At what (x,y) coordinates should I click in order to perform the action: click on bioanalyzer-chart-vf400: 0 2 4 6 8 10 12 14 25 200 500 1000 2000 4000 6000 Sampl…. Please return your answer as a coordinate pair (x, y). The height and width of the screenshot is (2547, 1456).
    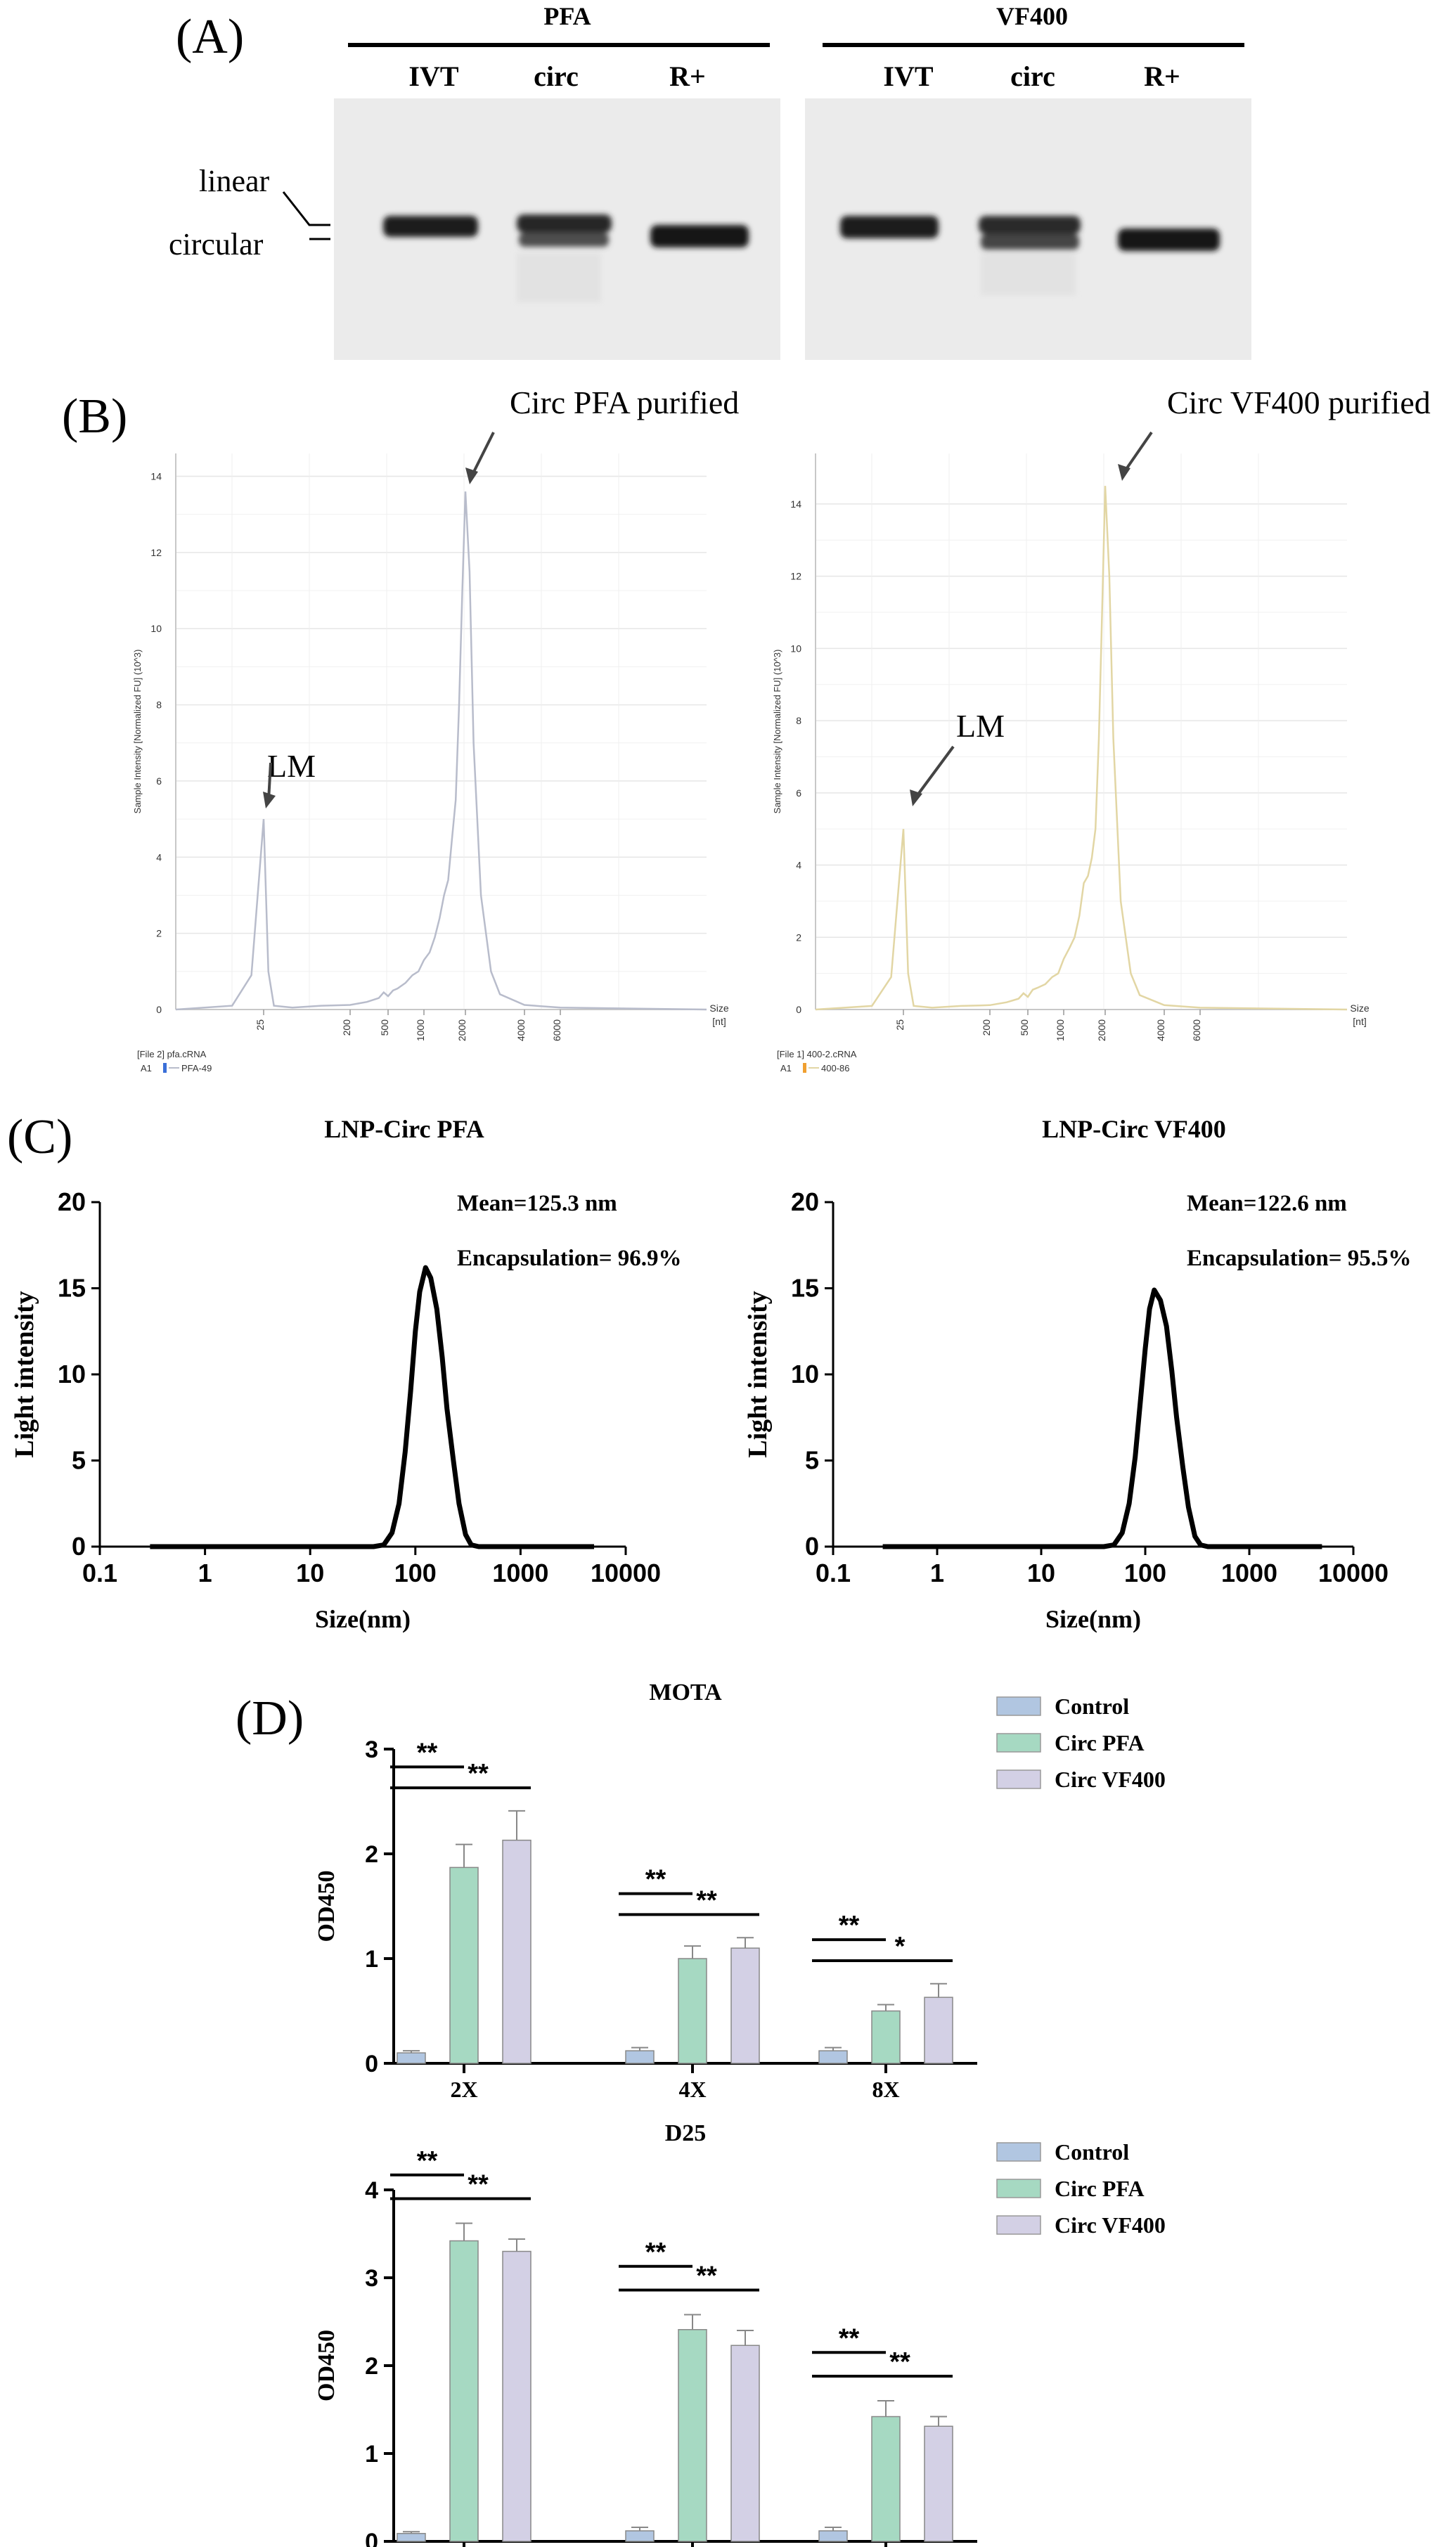
    Looking at the image, I should click on (1101, 729).